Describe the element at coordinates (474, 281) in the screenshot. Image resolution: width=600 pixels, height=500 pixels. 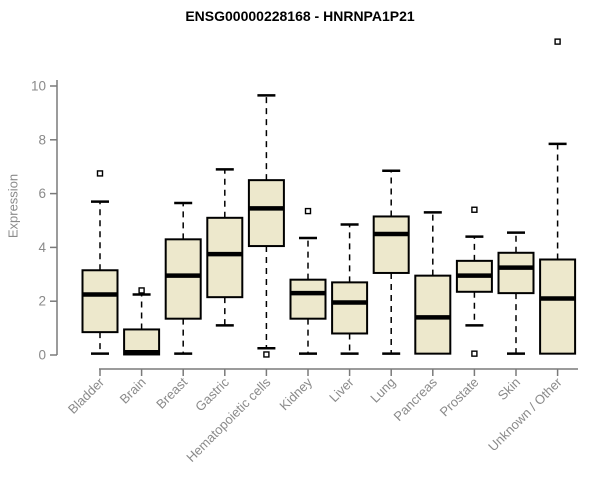
I see `box-prostate` at that location.